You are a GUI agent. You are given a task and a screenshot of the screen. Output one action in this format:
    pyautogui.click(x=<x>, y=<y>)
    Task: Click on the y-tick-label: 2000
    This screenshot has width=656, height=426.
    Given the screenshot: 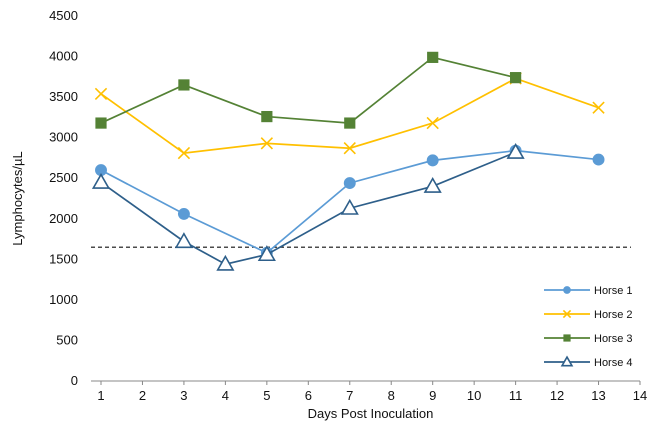 What is the action you would take?
    pyautogui.click(x=63, y=218)
    